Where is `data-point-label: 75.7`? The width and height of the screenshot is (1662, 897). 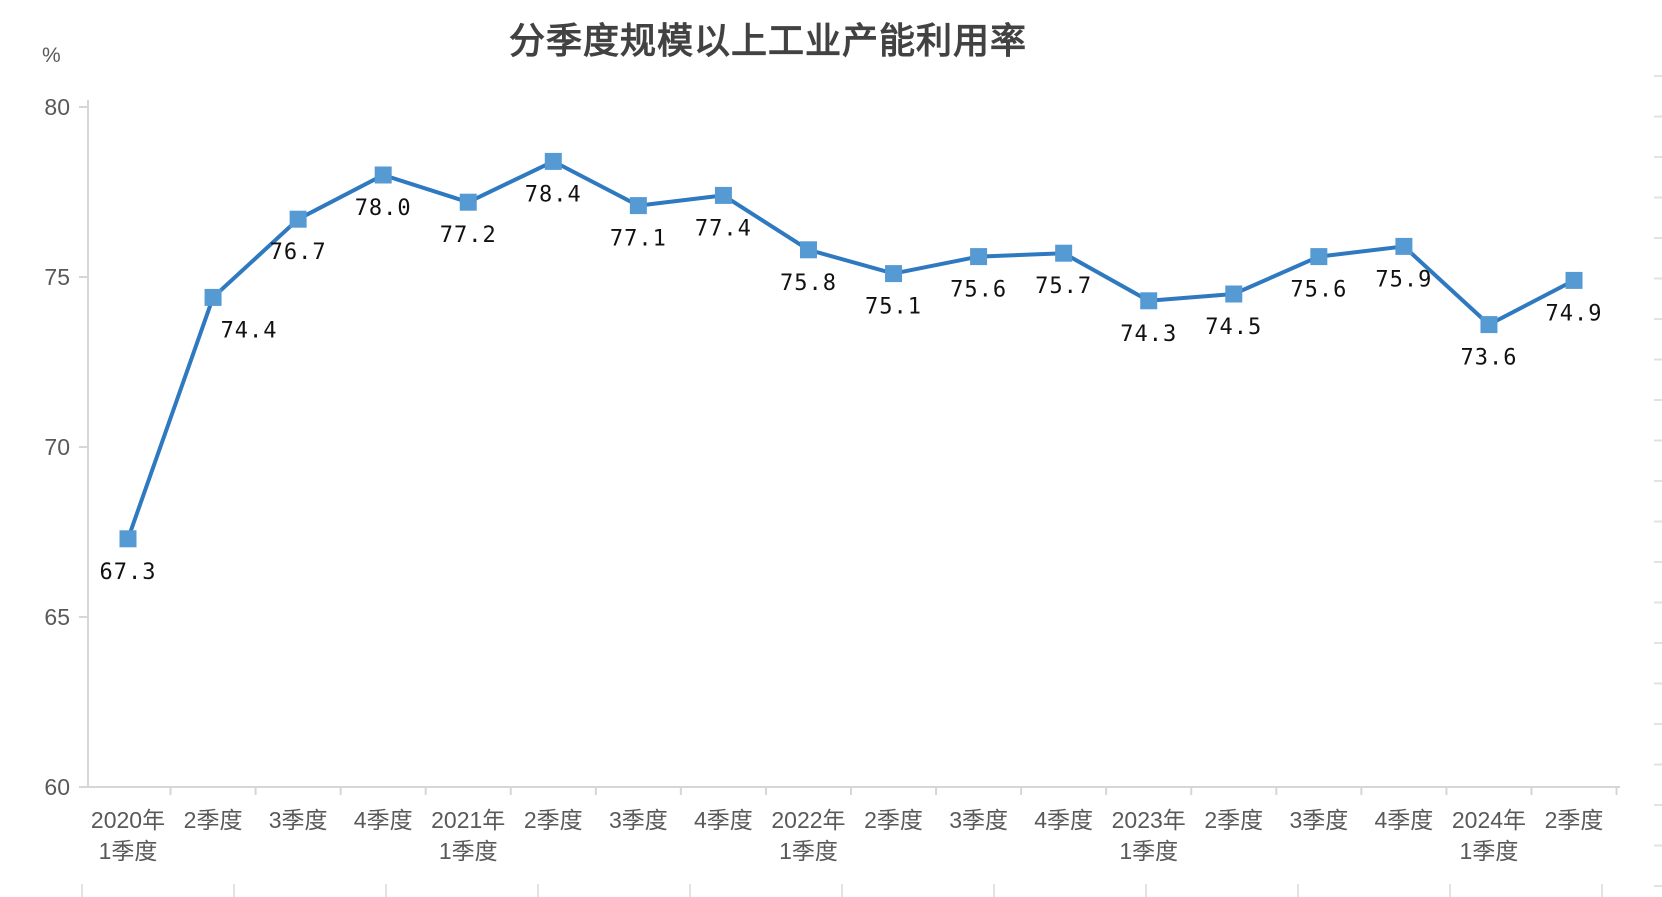 data-point-label: 75.7 is located at coordinates (1063, 286).